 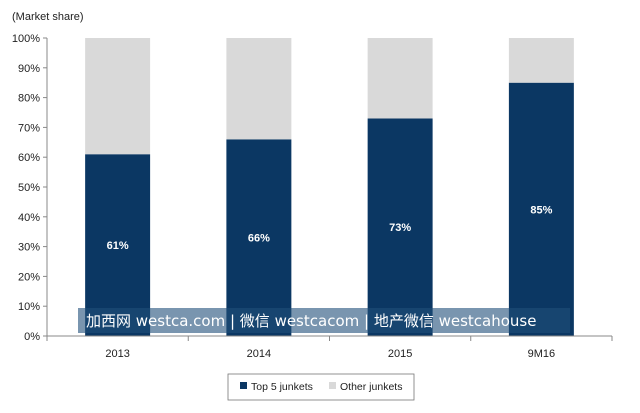 I want to click on watermark-background, so click(x=324, y=320).